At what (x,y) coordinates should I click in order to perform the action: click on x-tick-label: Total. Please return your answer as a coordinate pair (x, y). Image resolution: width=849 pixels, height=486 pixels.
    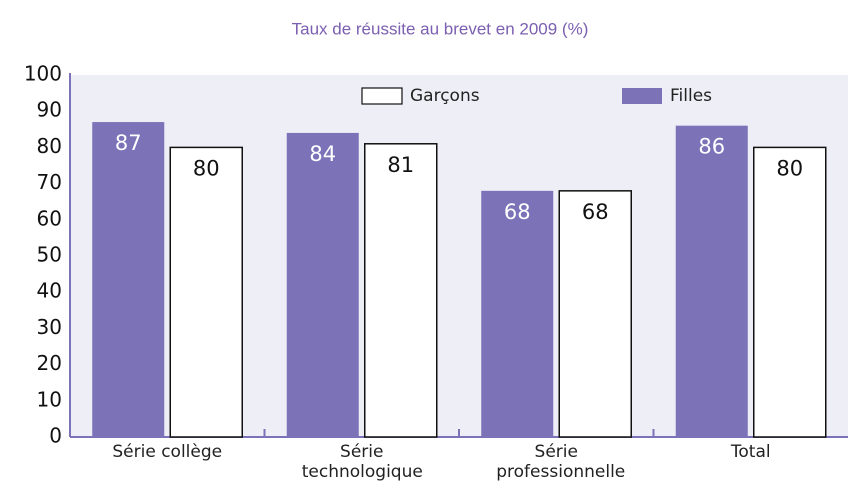
    Looking at the image, I should click on (750, 452).